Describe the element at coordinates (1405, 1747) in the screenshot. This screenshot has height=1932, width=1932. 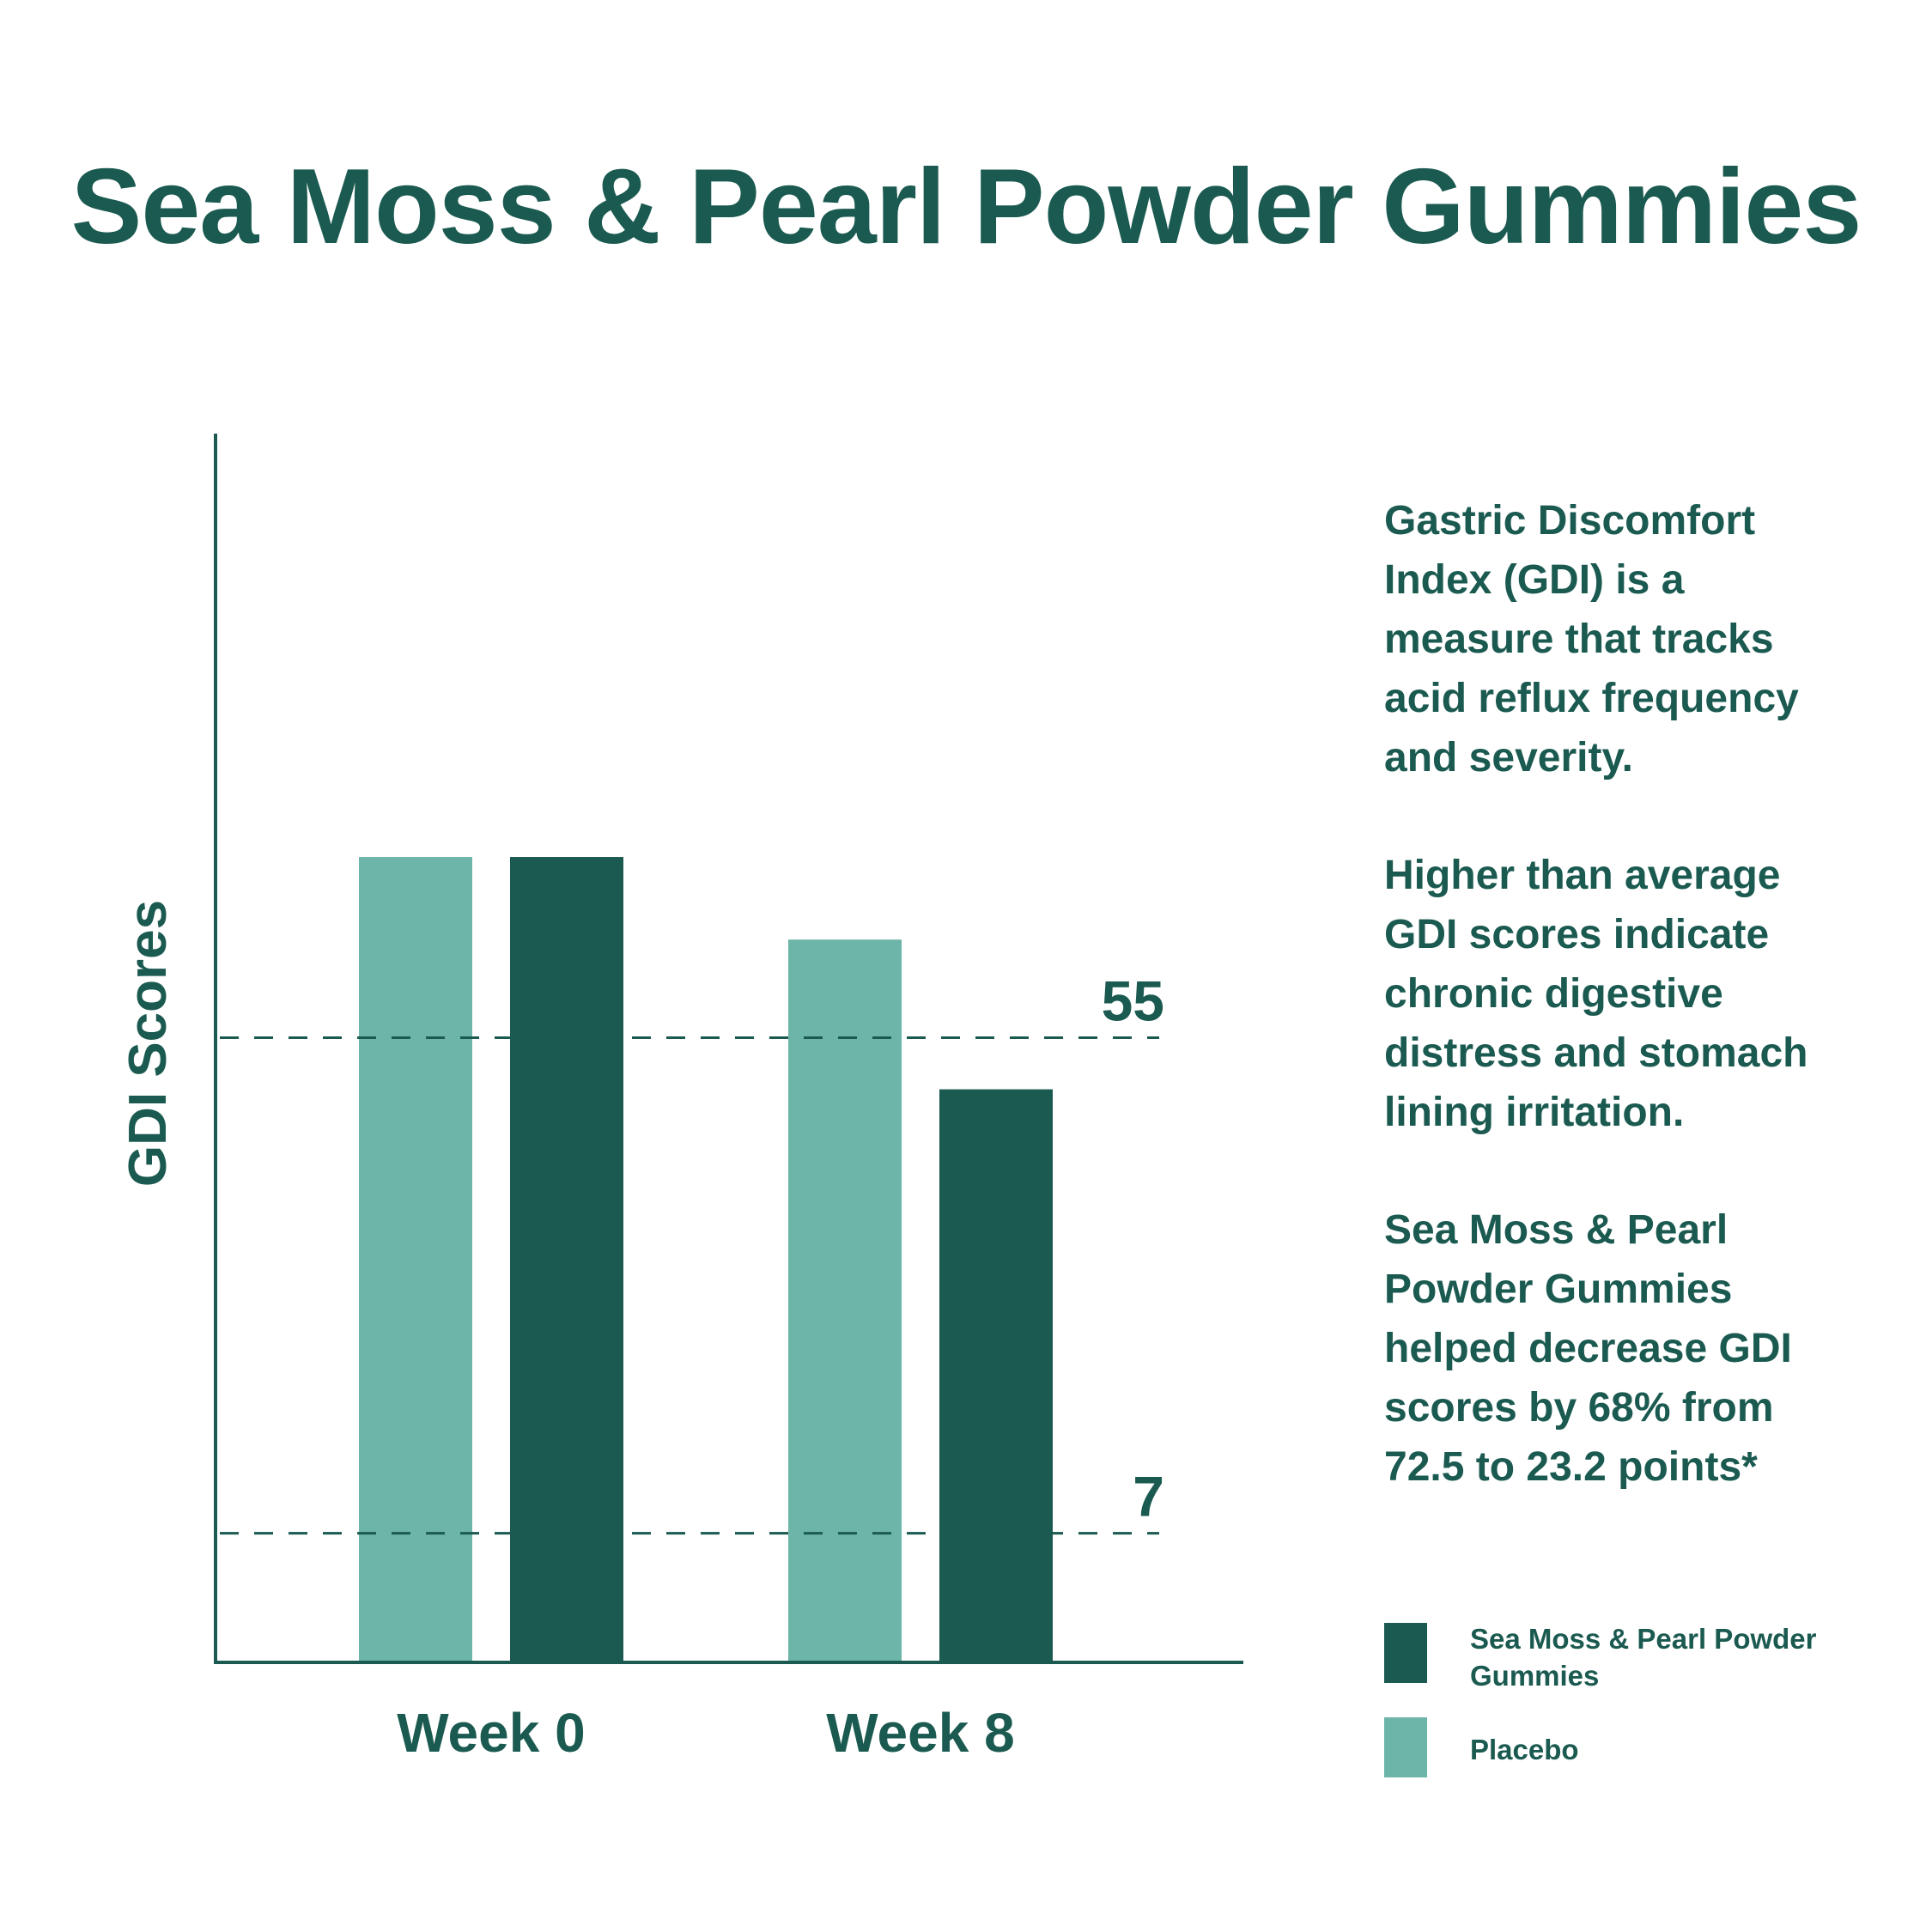
I see `legend-swatch-placebo` at that location.